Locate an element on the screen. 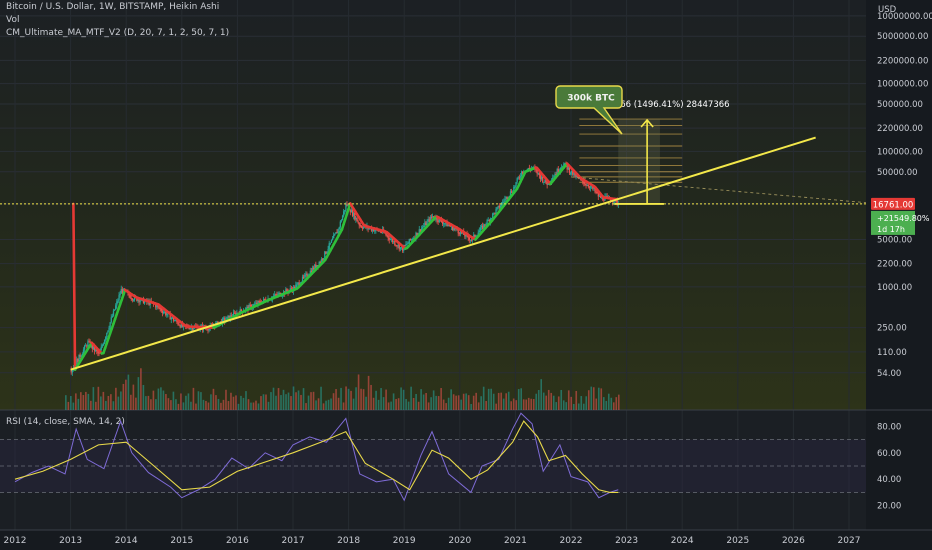 The height and width of the screenshot is (550, 932). change-label: +21549.80% is located at coordinates (903, 218).